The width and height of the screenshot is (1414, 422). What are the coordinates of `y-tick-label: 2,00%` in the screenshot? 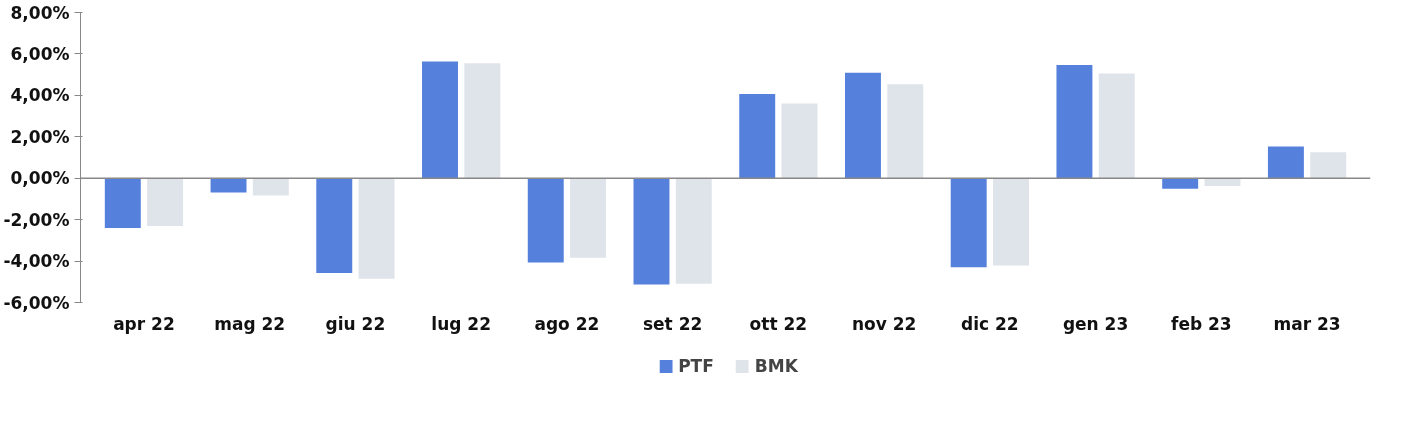 It's located at (40, 136).